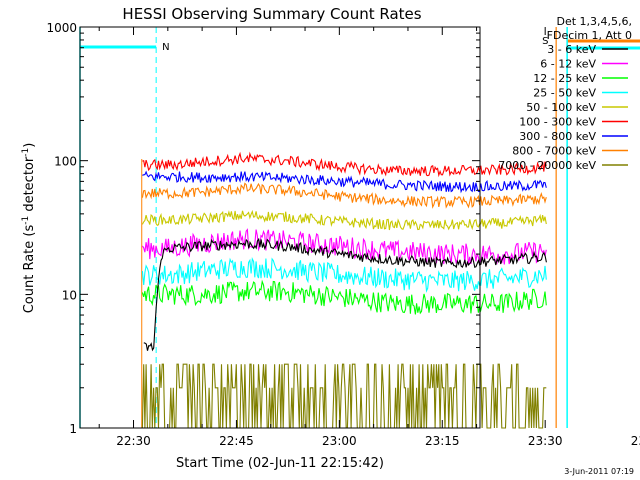 This screenshot has width=640, height=480. I want to click on x-tick-label-3: 23:15, so click(442, 441).